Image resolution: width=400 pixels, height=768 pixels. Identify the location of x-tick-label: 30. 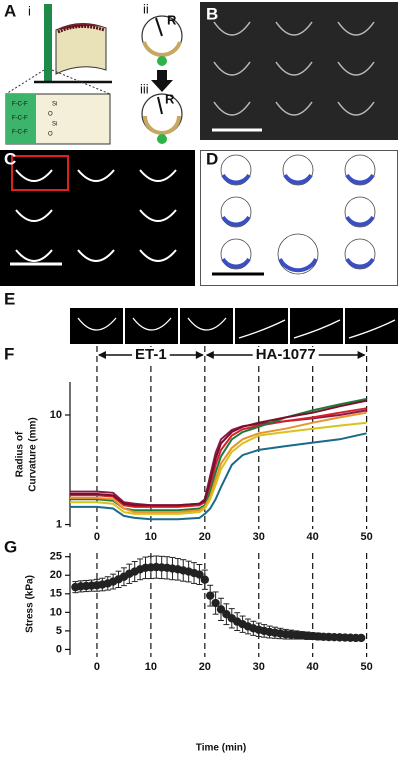
(259, 667).